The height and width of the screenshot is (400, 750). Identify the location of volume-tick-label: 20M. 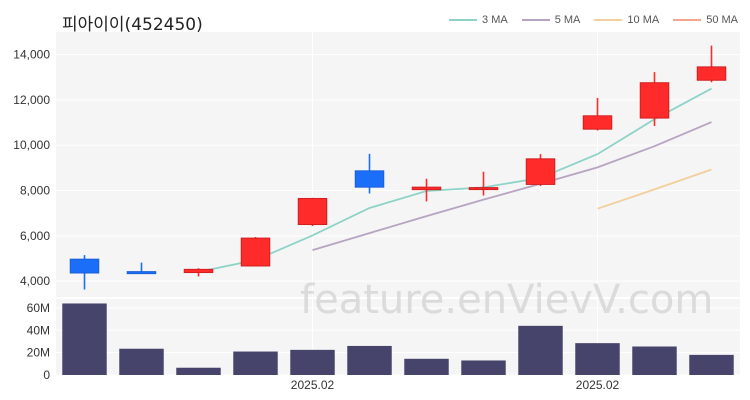
(38, 353).